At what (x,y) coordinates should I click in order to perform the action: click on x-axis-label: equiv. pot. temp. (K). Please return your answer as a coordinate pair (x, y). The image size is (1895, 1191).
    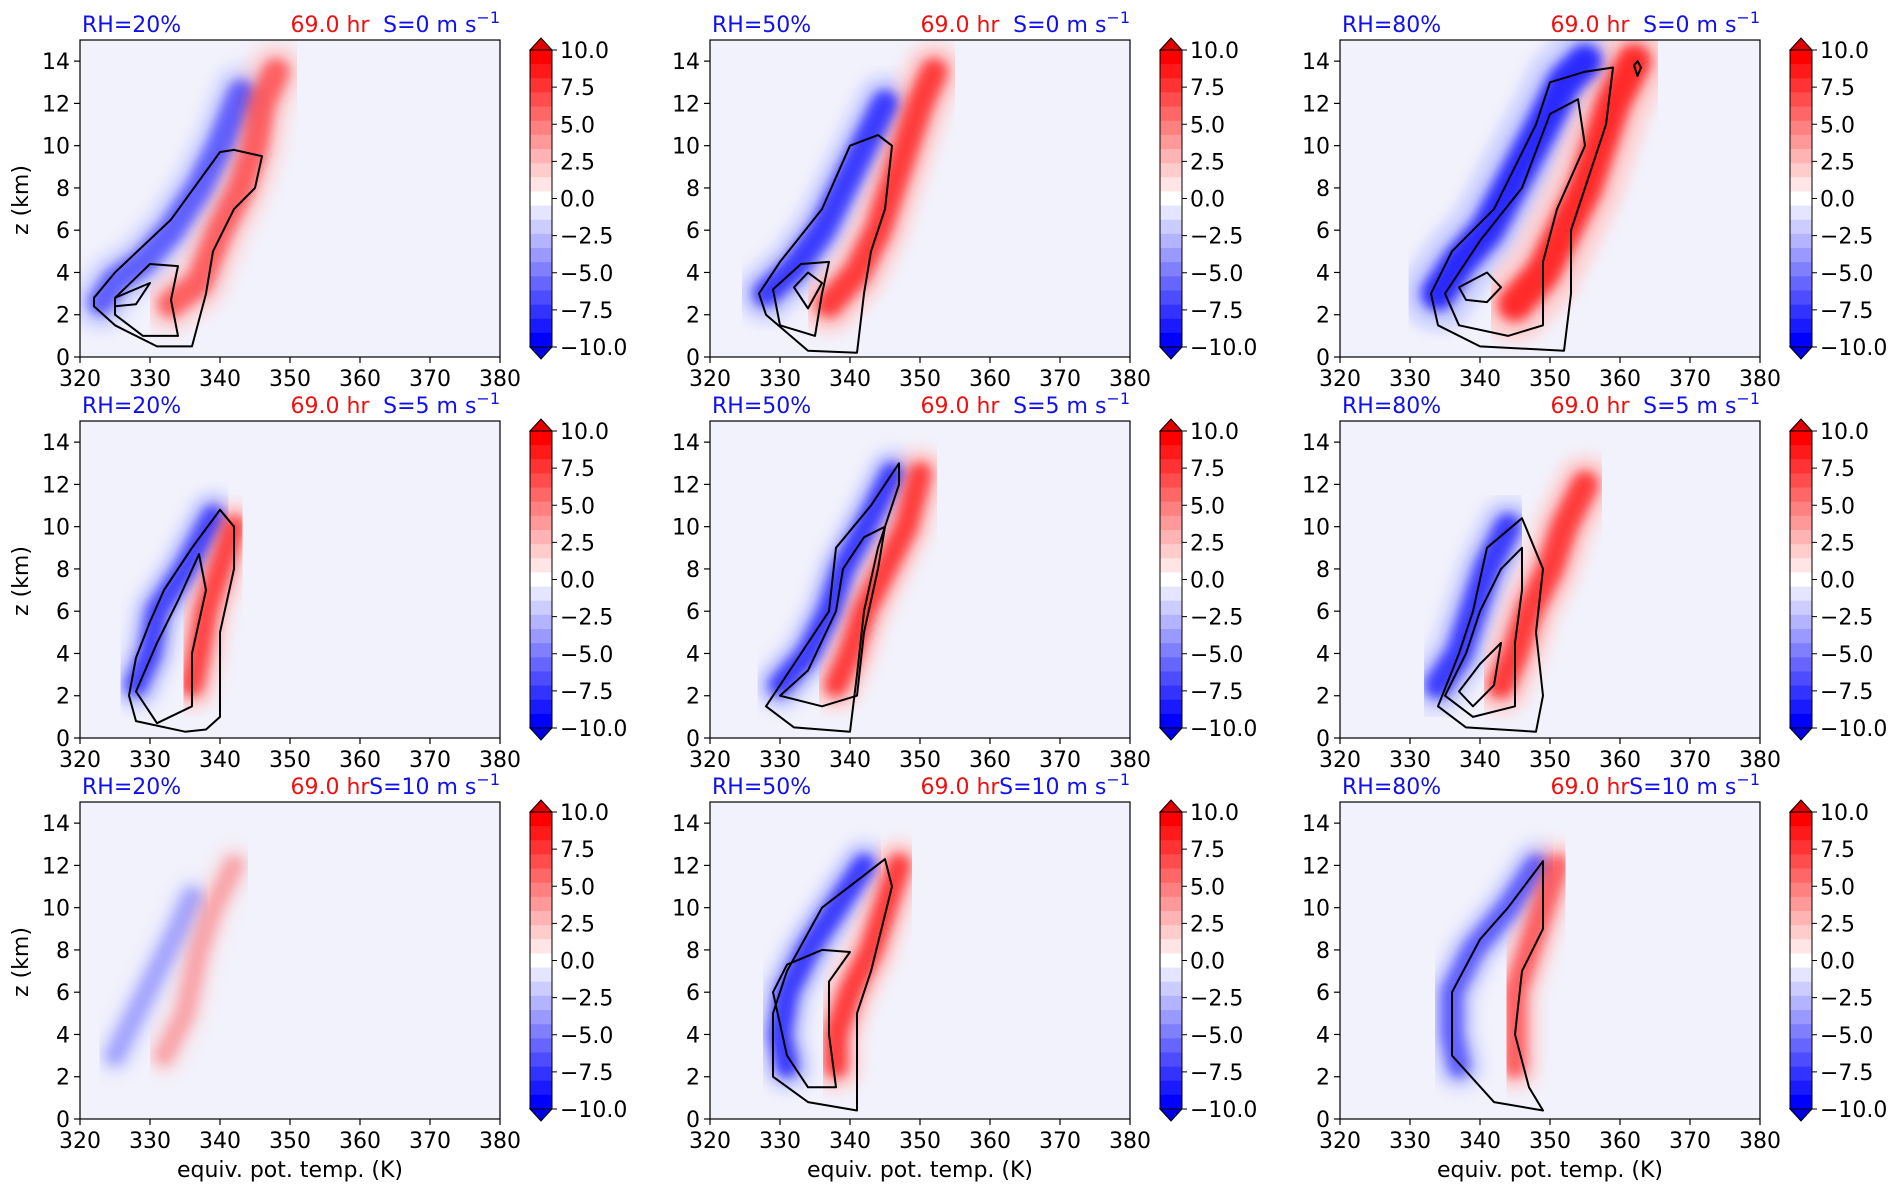
    Looking at the image, I should click on (920, 1170).